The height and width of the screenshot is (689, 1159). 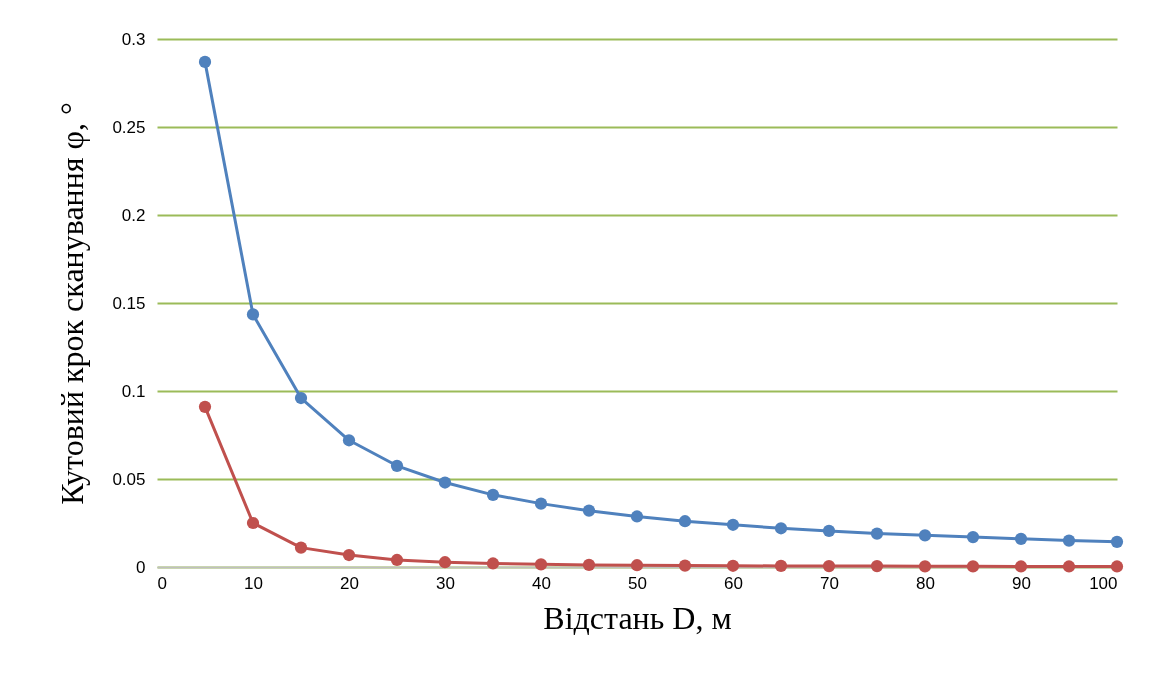 I want to click on y-tick-label: 0.05, so click(x=129, y=479).